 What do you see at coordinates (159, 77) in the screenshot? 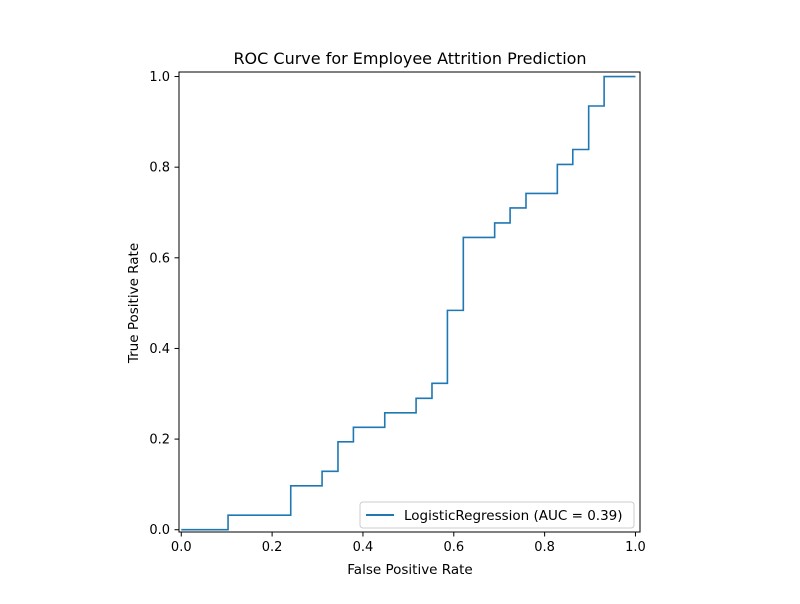
I see `y-tick-label: 1.0` at bounding box center [159, 77].